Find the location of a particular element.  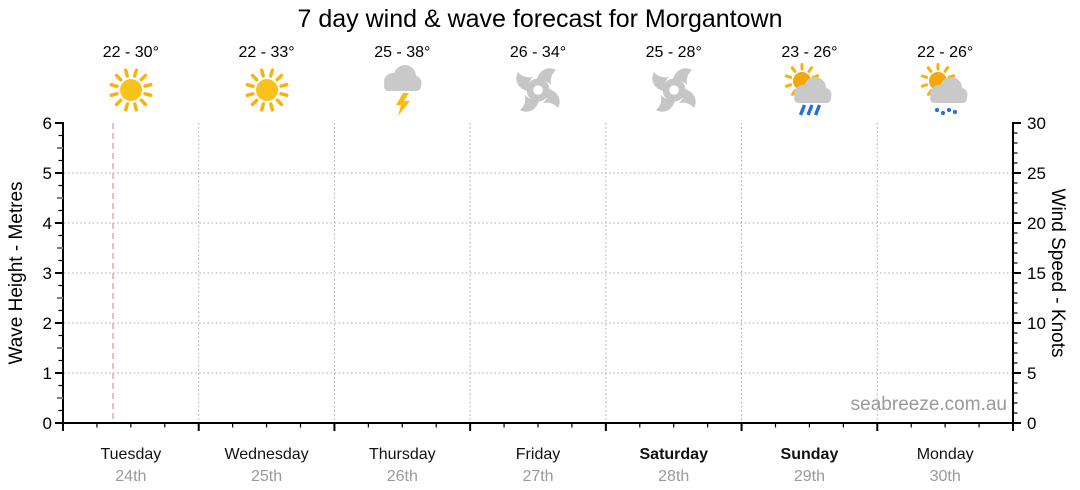

sun-showers-icon is located at coordinates (808, 89).